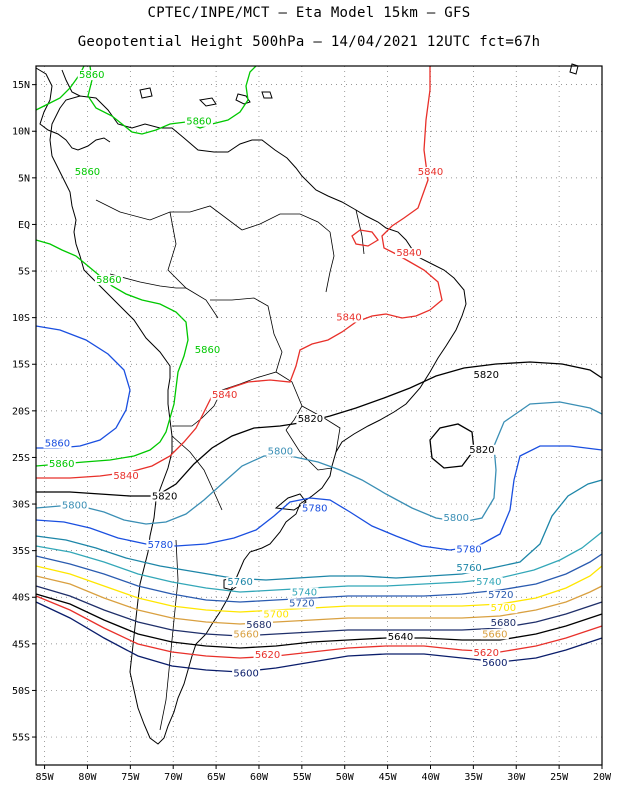 The height and width of the screenshot is (800, 618). Describe the element at coordinates (216, 777) in the screenshot. I see `lon-tick-label: 65W` at that location.